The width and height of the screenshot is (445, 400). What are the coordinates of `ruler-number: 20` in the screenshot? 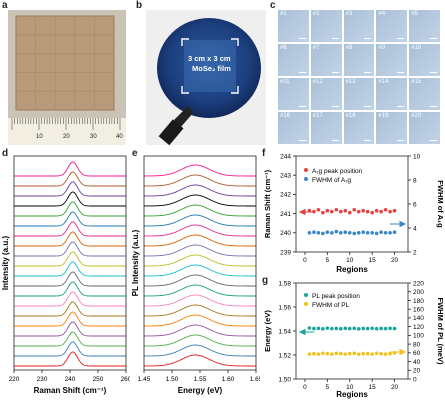 It's located at (66, 137).